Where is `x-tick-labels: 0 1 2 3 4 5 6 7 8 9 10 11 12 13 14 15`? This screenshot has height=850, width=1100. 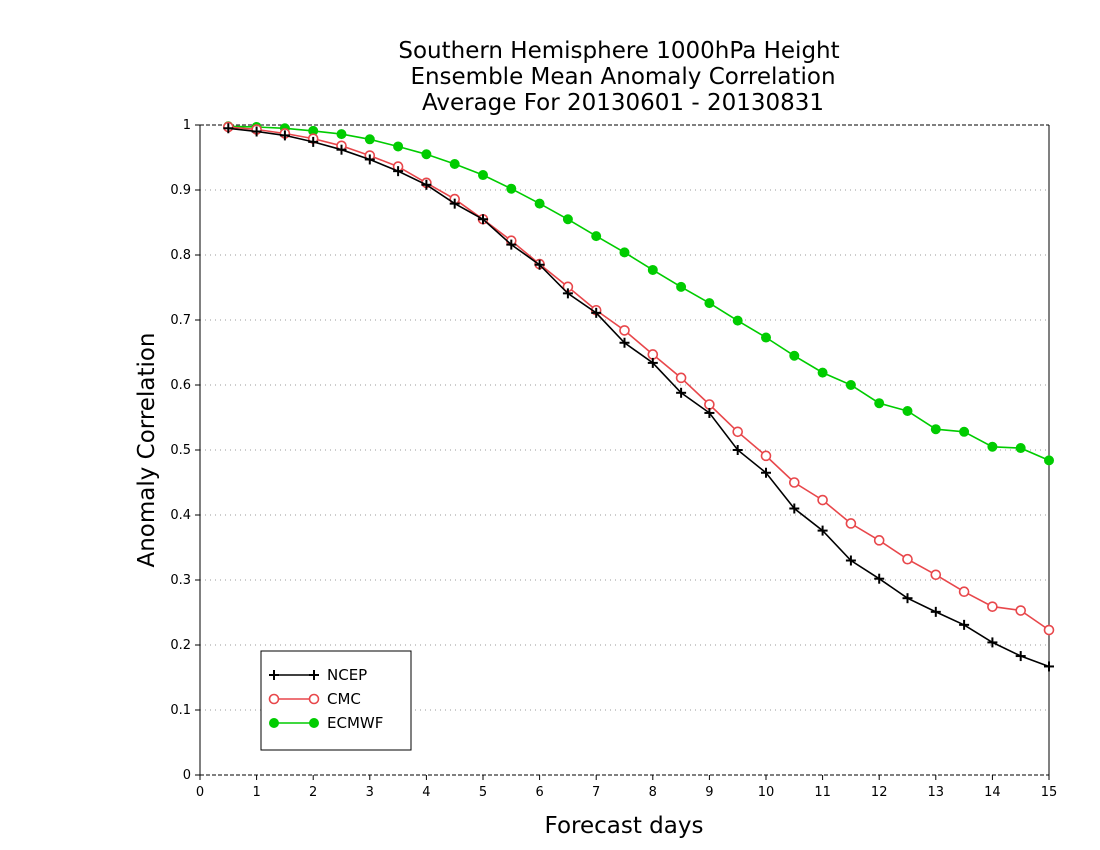 x-tick-labels: 0 1 2 3 4 5 6 7 8 9 10 11 12 13 14 15 is located at coordinates (626, 792).